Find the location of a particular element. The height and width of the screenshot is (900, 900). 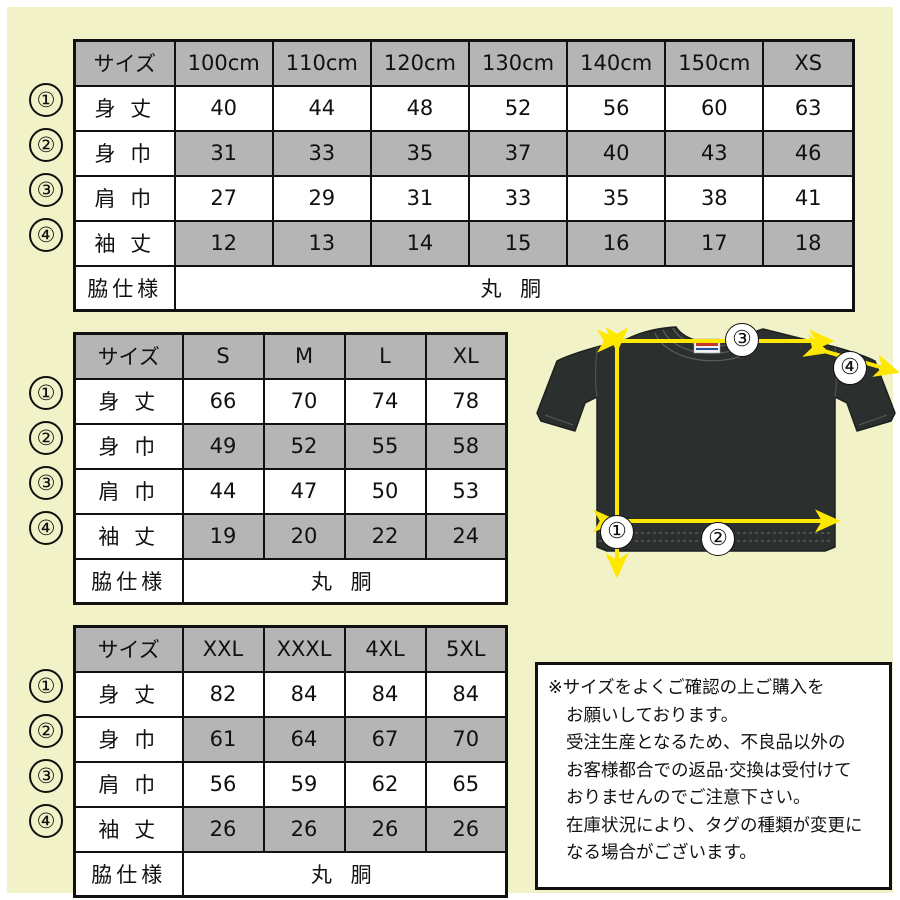

table-row: 身 丈 40 44 48 52 56 60 63 is located at coordinates (464, 108).